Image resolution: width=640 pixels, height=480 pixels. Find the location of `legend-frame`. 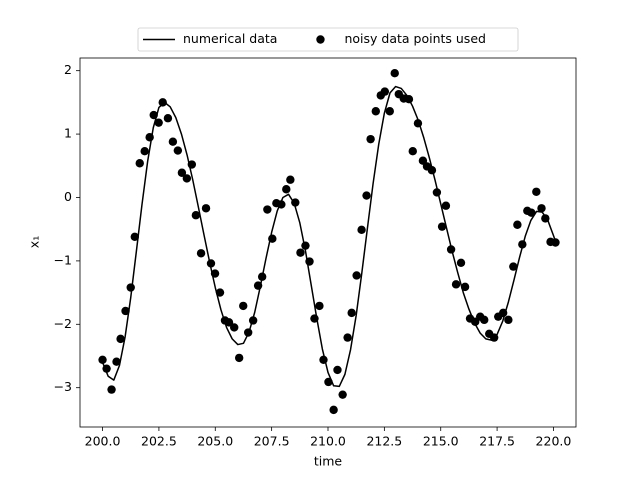

legend-frame is located at coordinates (328, 39).